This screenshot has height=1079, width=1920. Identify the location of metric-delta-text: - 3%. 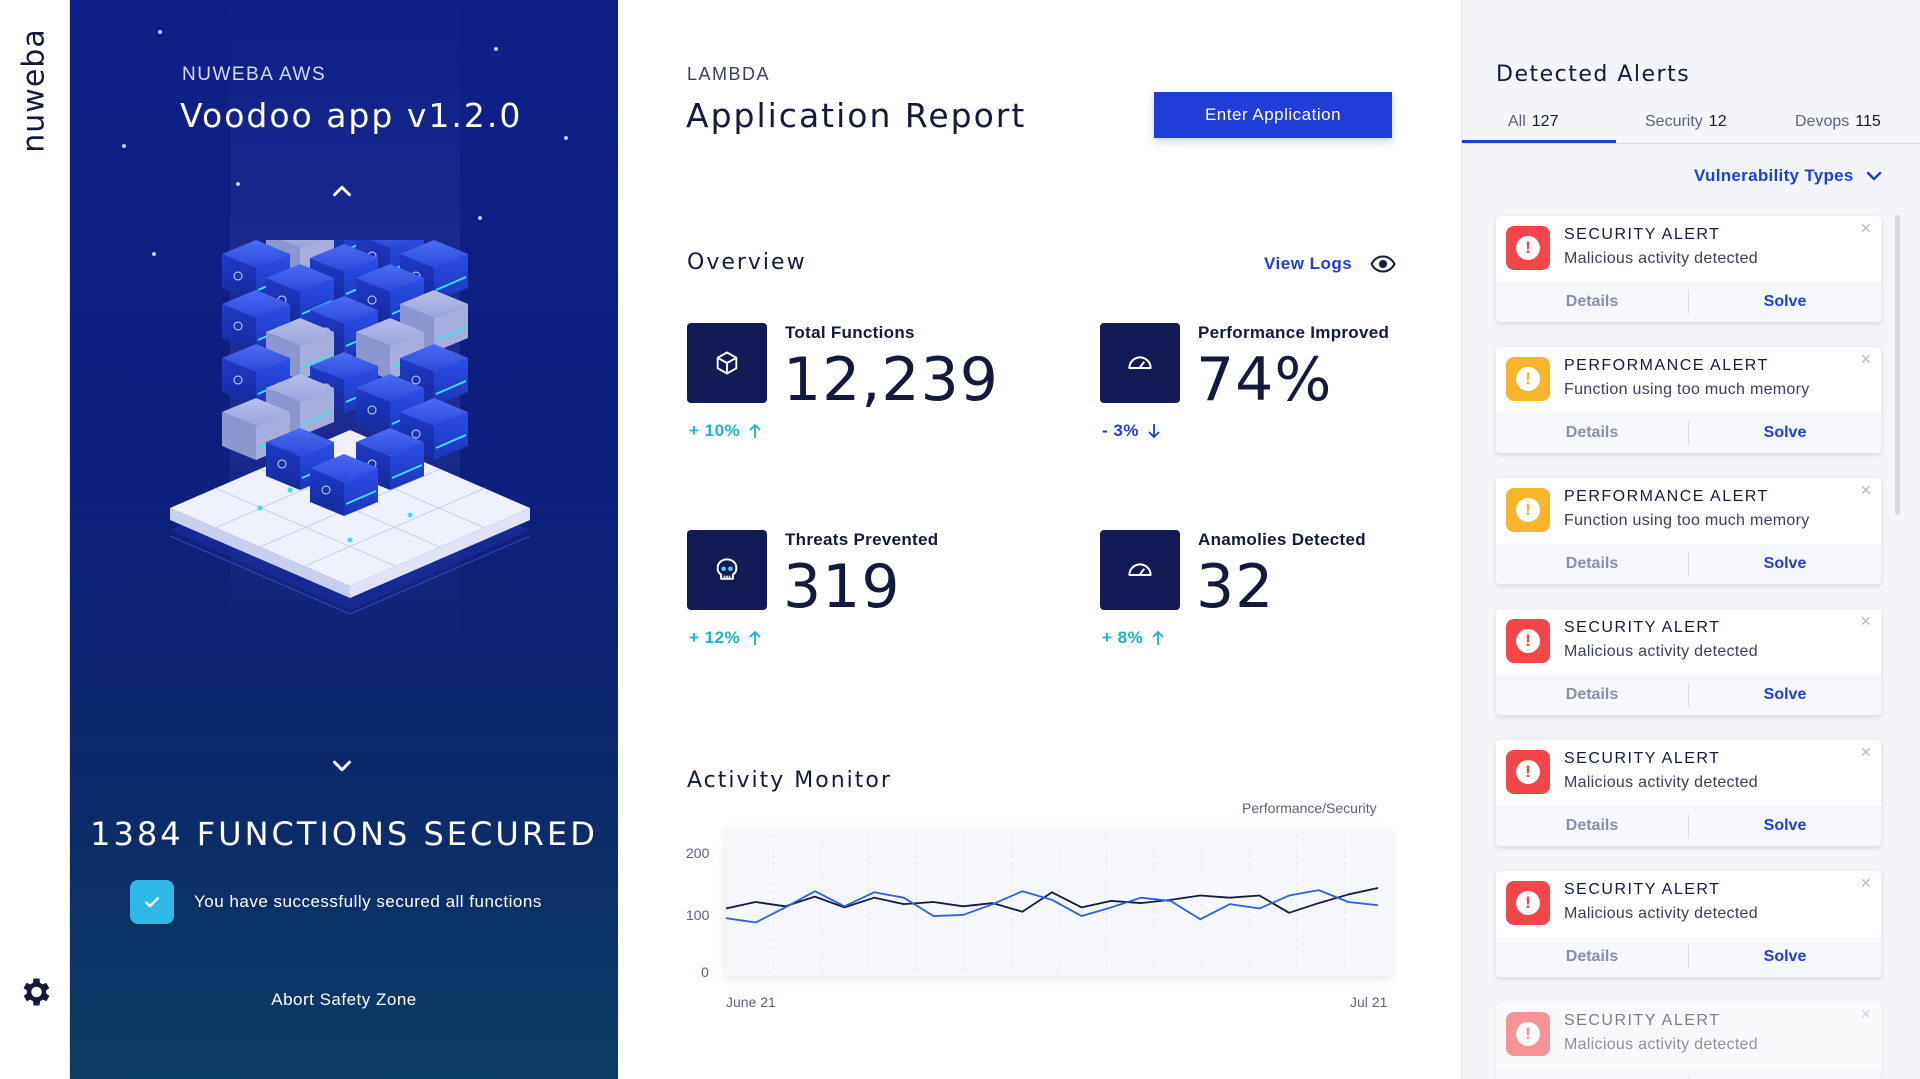
(1120, 430).